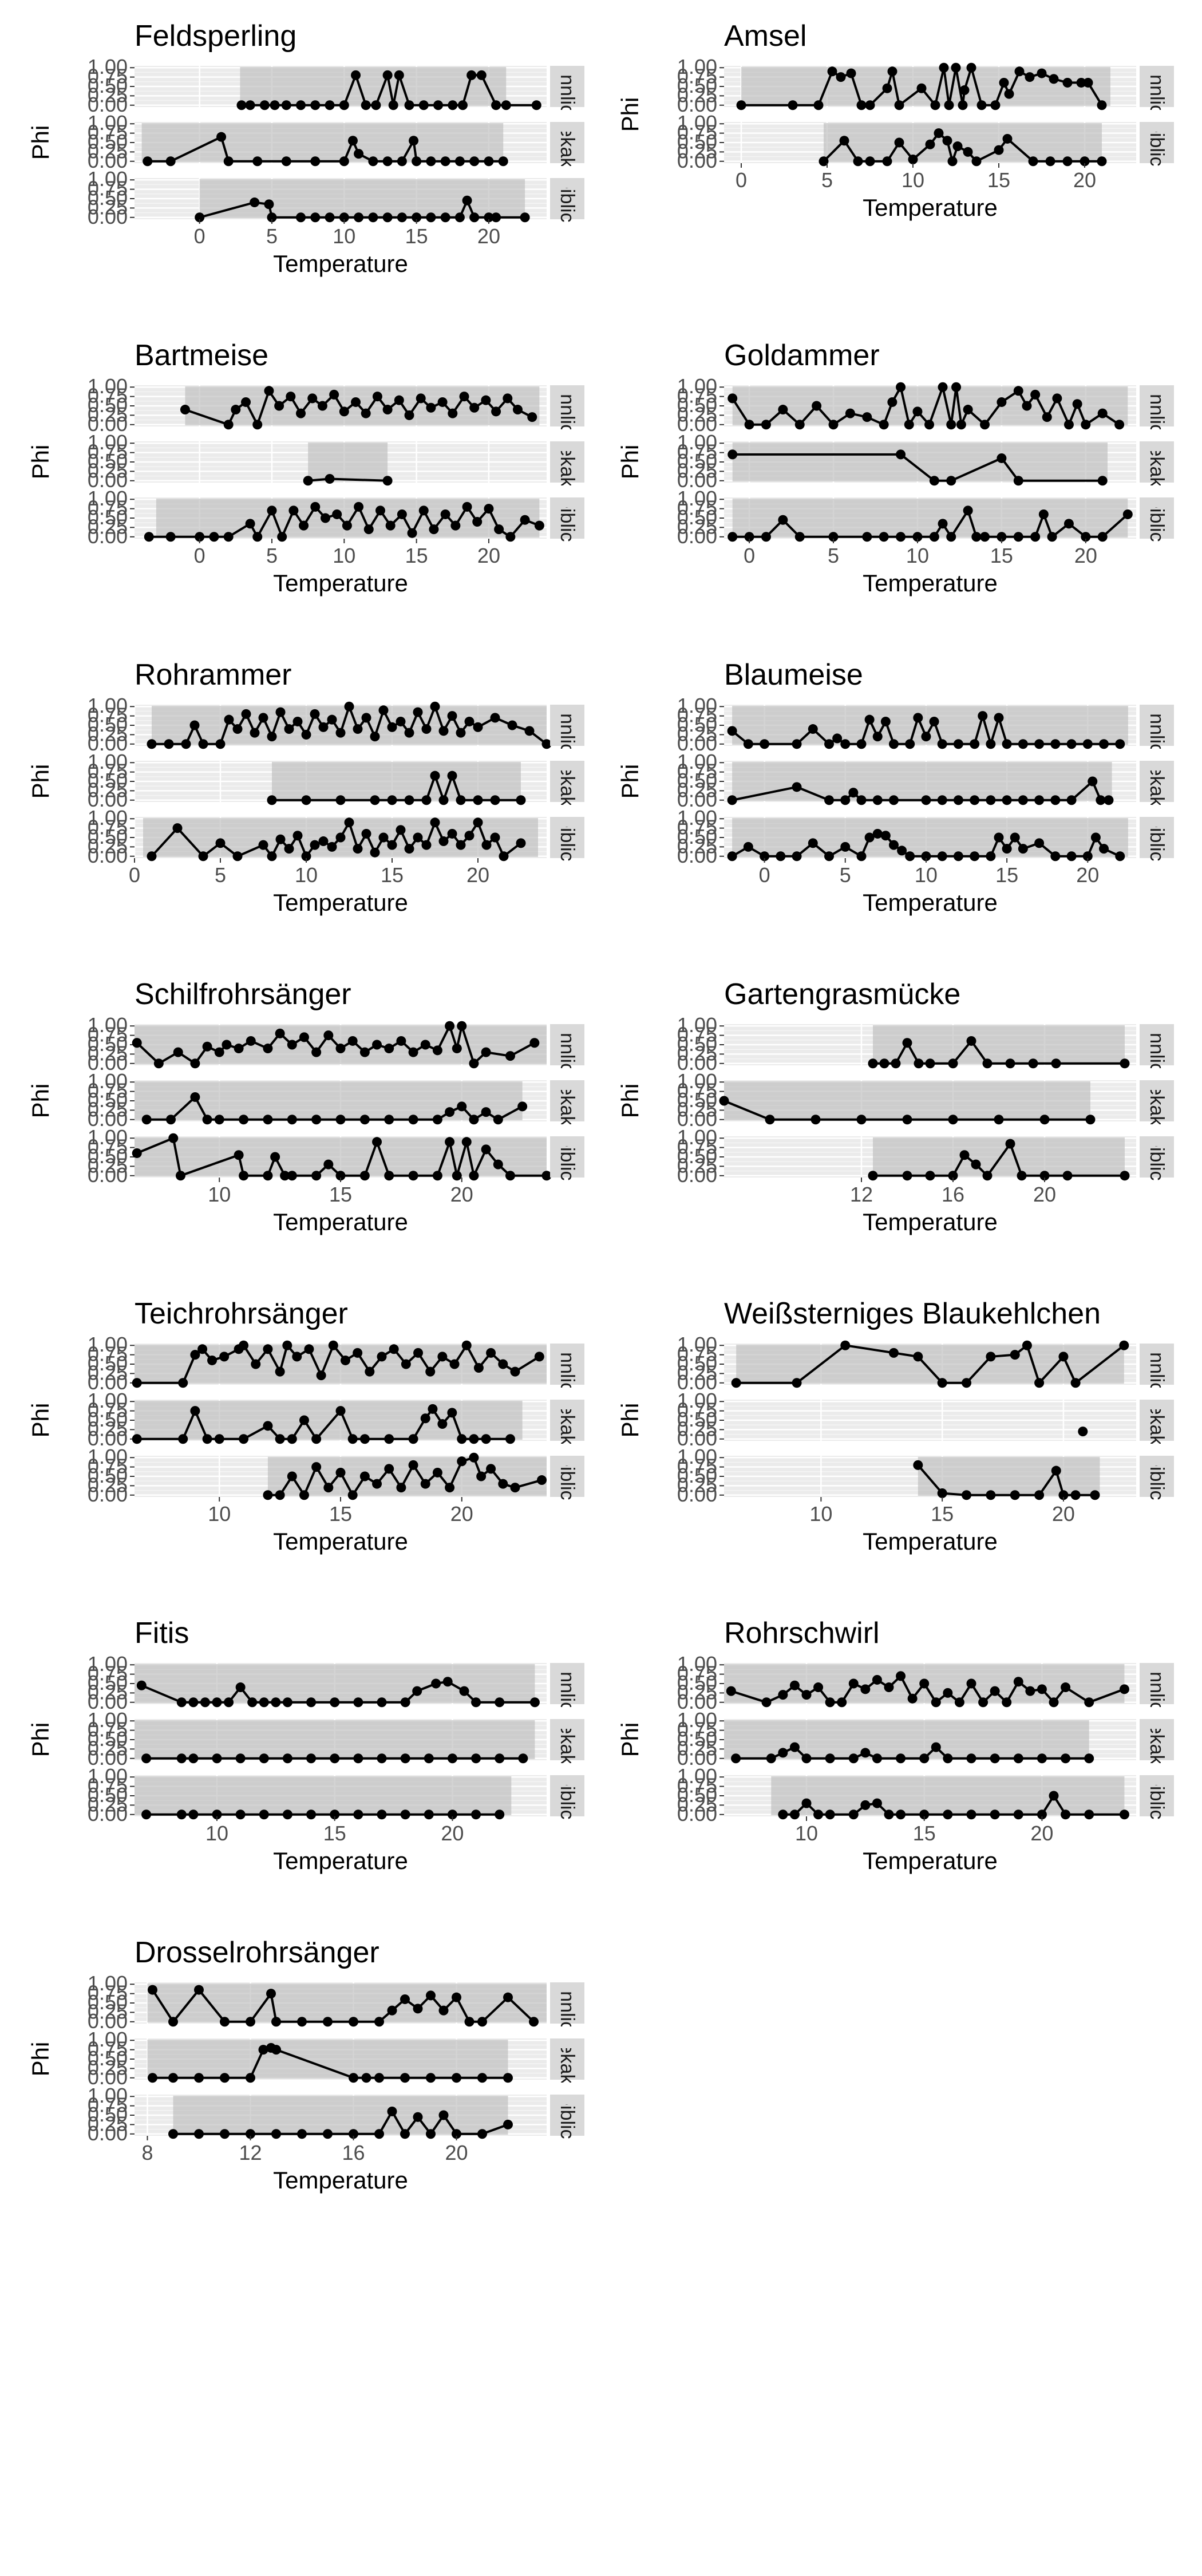  I want to click on y-axis-label: Phi, so click(630, 114).